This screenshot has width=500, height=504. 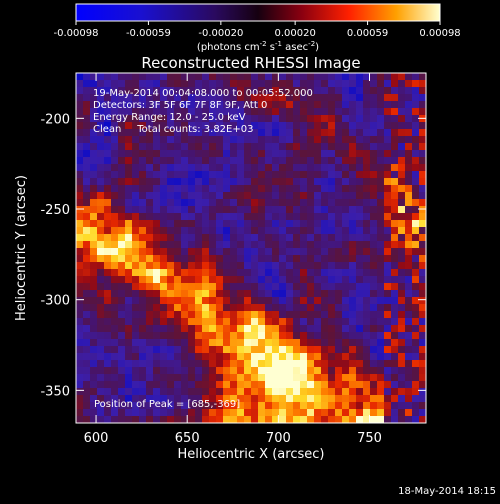 I want to click on footer-timestamp: 18-May-2014 18:15, so click(x=447, y=491).